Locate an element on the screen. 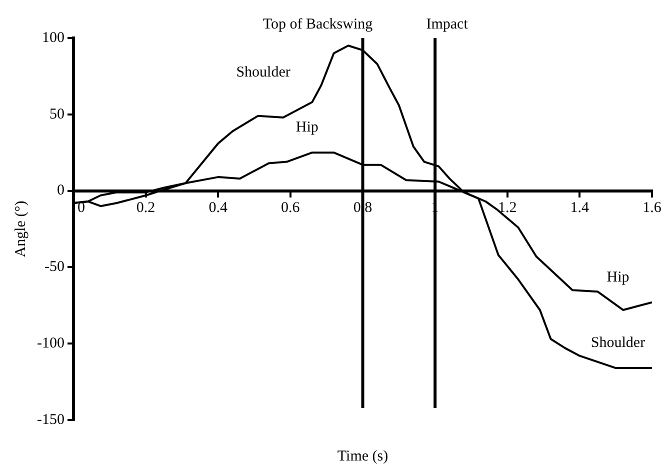 Image resolution: width=662 pixels, height=470 pixels. series-label: Shoulder is located at coordinates (618, 342).